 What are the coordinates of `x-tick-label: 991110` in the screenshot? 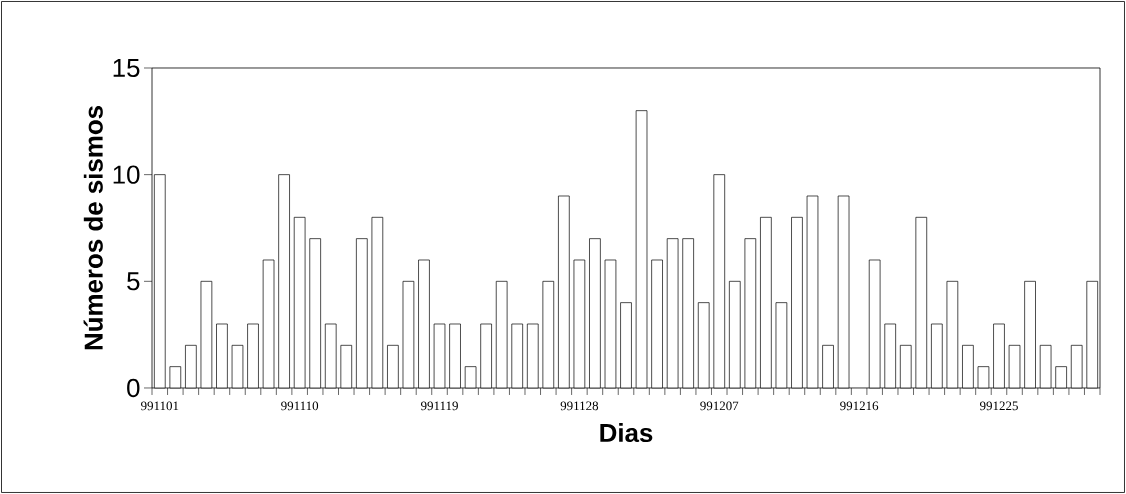 It's located at (300, 406).